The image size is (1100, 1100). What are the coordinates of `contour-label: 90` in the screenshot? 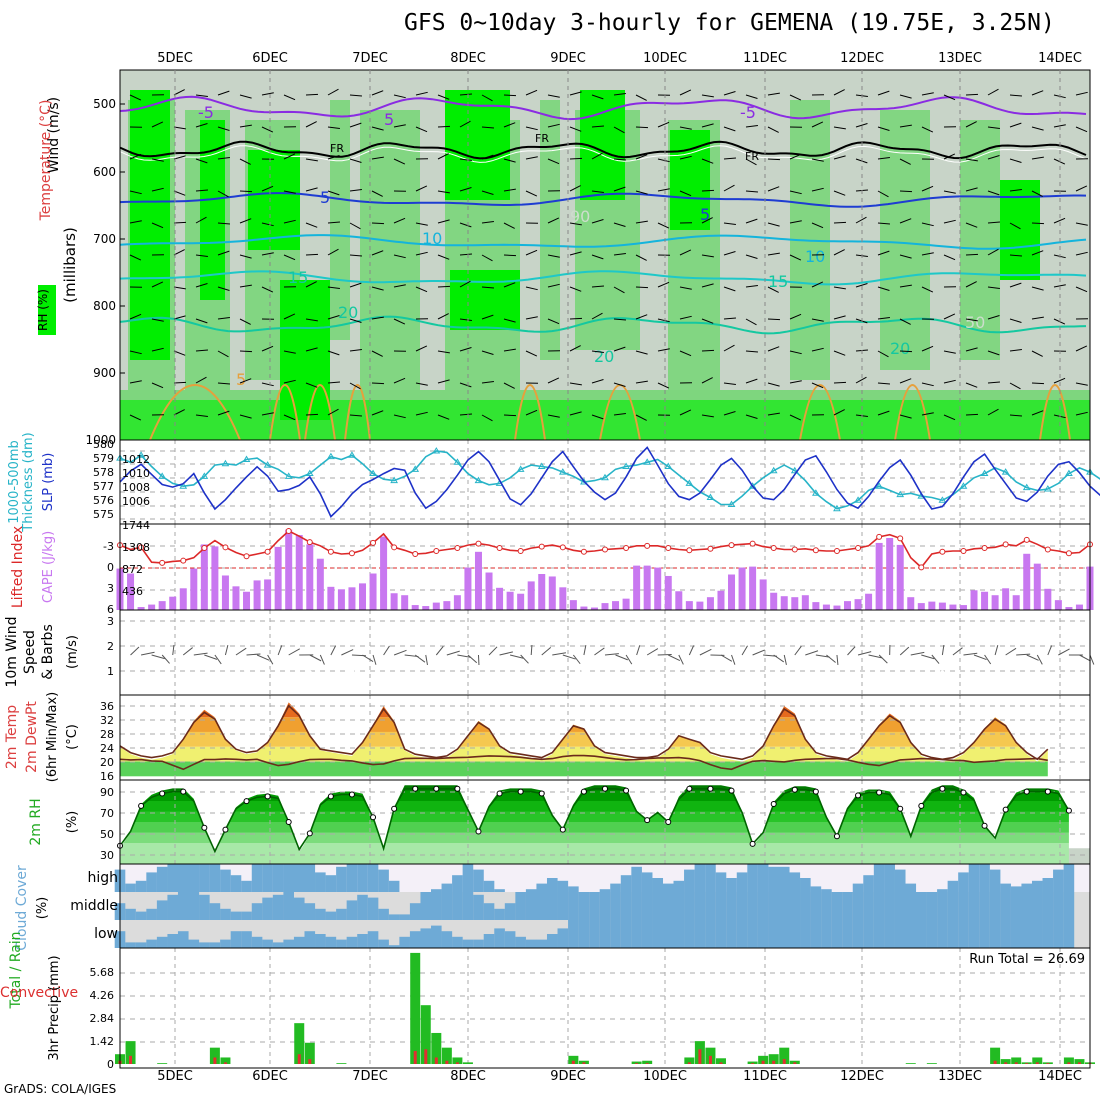 It's located at (580, 216).